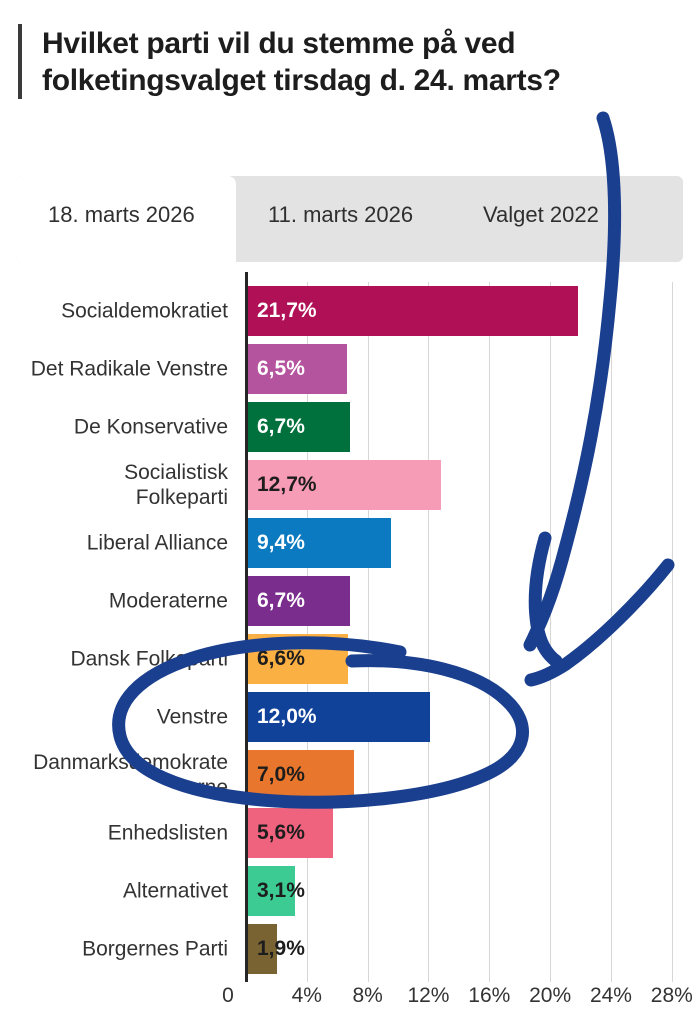 This screenshot has width=700, height=1034. I want to click on bar: 7,0%, so click(301, 775).